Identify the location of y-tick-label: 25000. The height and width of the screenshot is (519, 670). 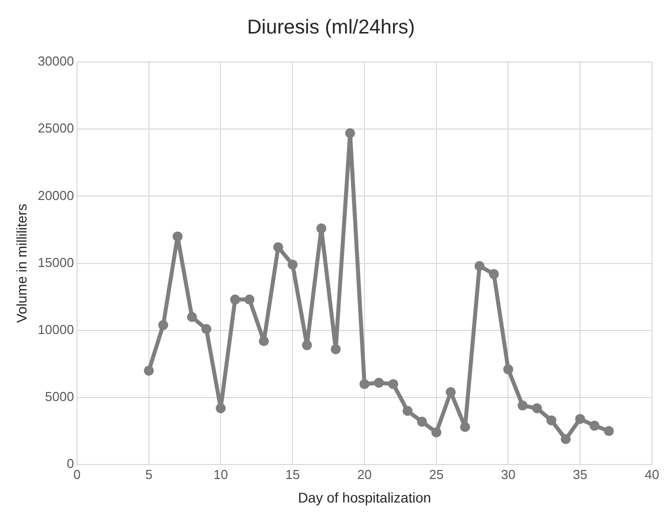
(56, 128).